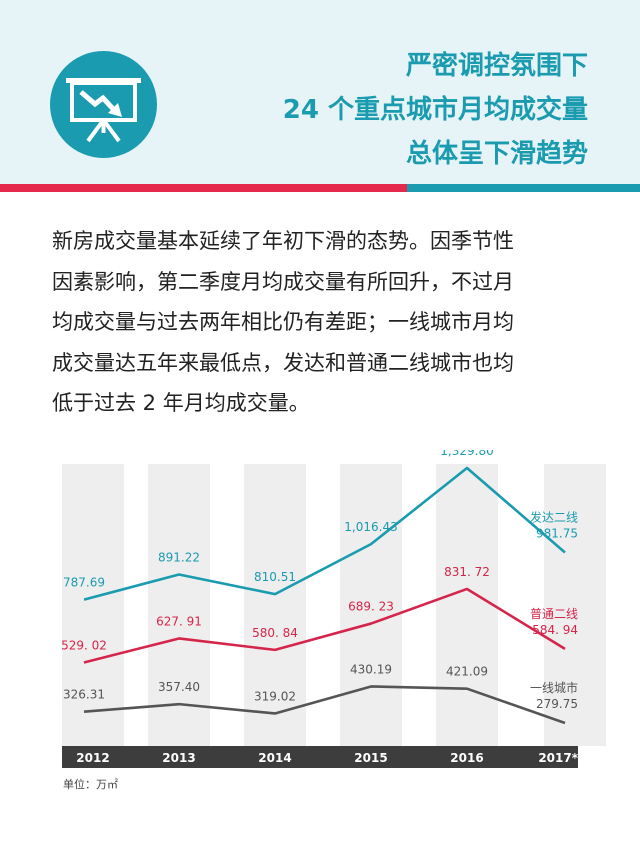 The width and height of the screenshot is (640, 846). I want to click on data-label: 787.69, so click(84, 583).